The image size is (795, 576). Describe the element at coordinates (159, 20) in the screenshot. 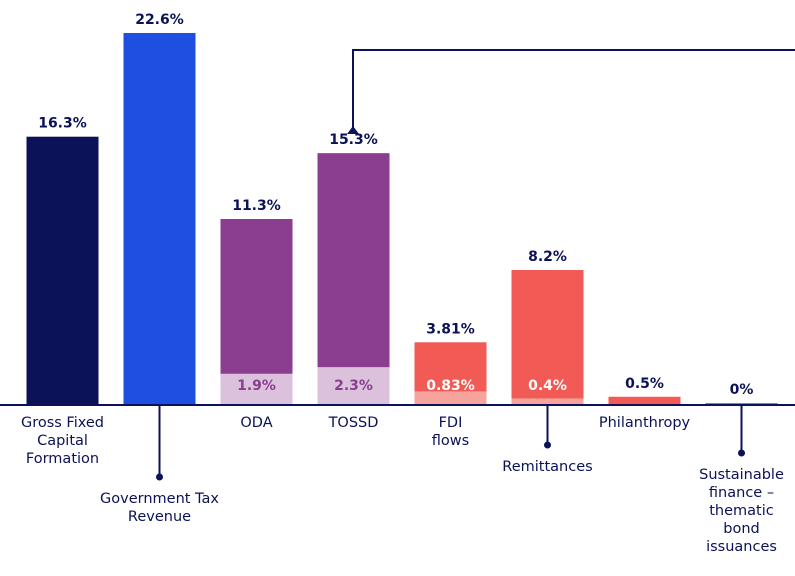

I see `value-label: 22.6%` at that location.